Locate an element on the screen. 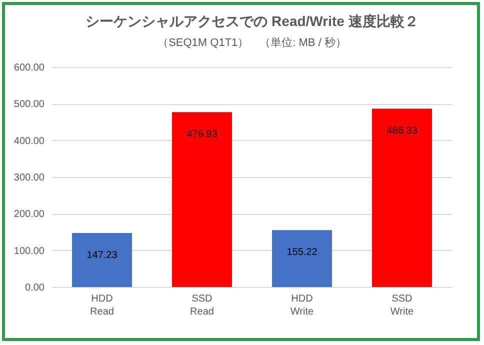 The height and width of the screenshot is (345, 484). y-tick-label: 200.00 is located at coordinates (29, 214).